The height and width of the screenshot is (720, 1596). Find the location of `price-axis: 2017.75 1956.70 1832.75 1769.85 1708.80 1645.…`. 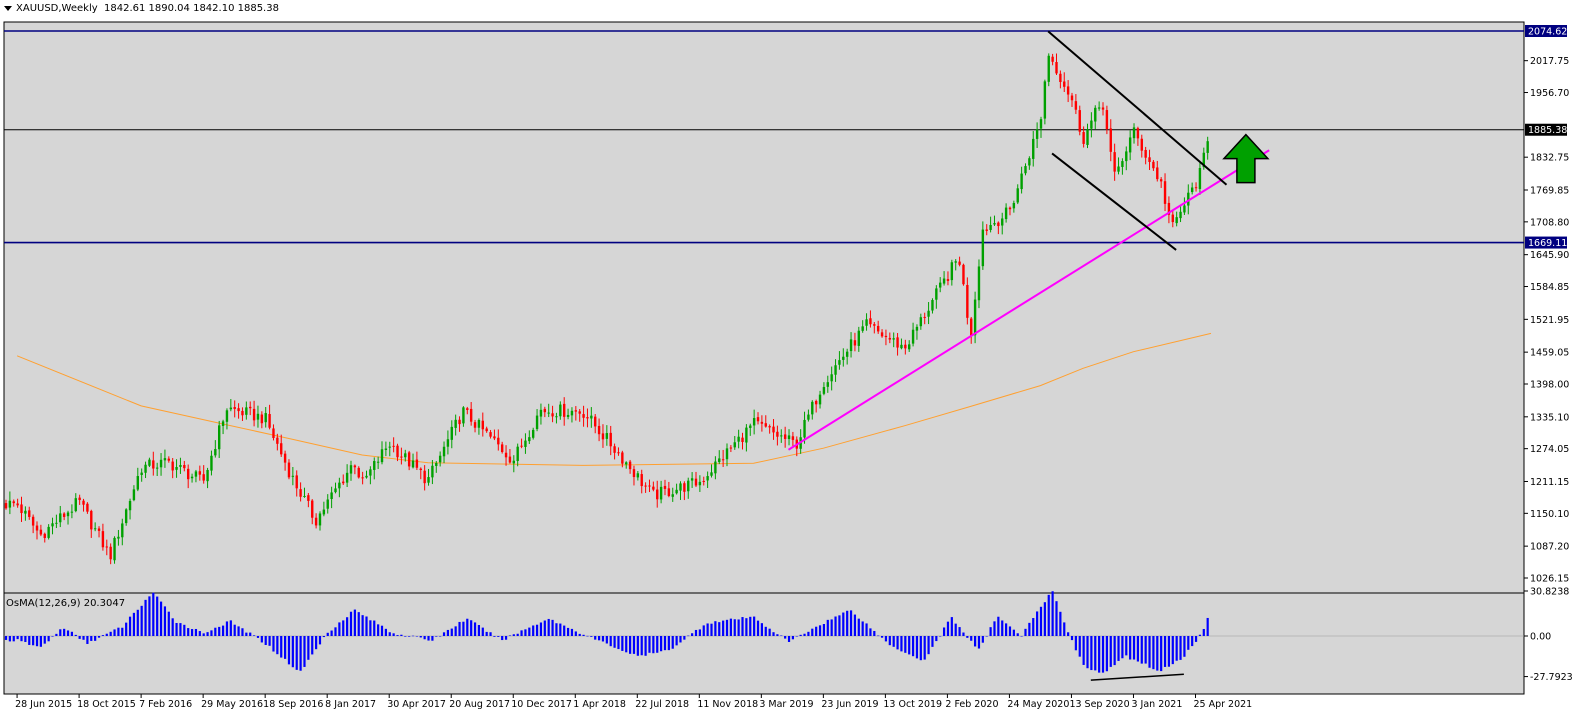

price-axis: 2017.75 1956.70 1832.75 1769.85 1708.80 1645.… is located at coordinates (1546, 305).